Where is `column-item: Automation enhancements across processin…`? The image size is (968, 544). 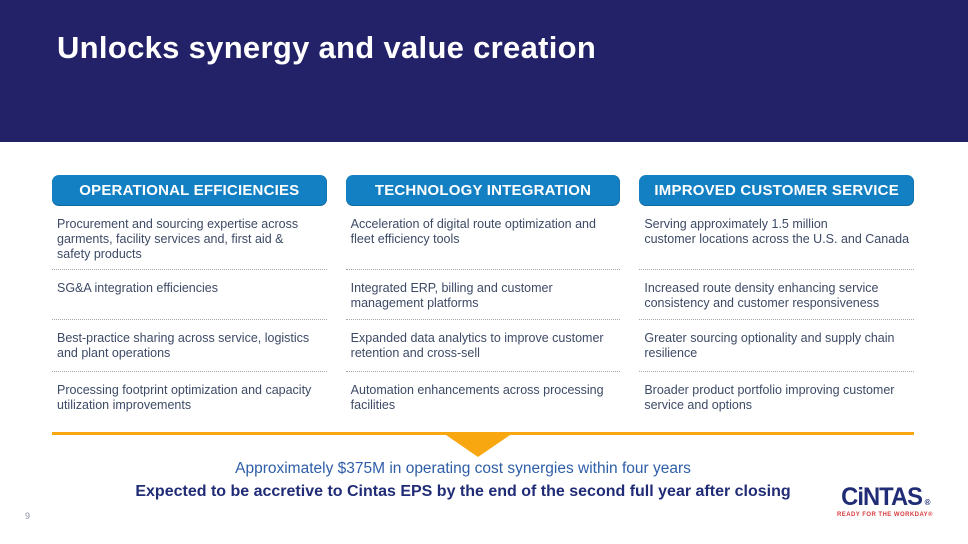 column-item: Automation enhancements across processin… is located at coordinates (477, 397).